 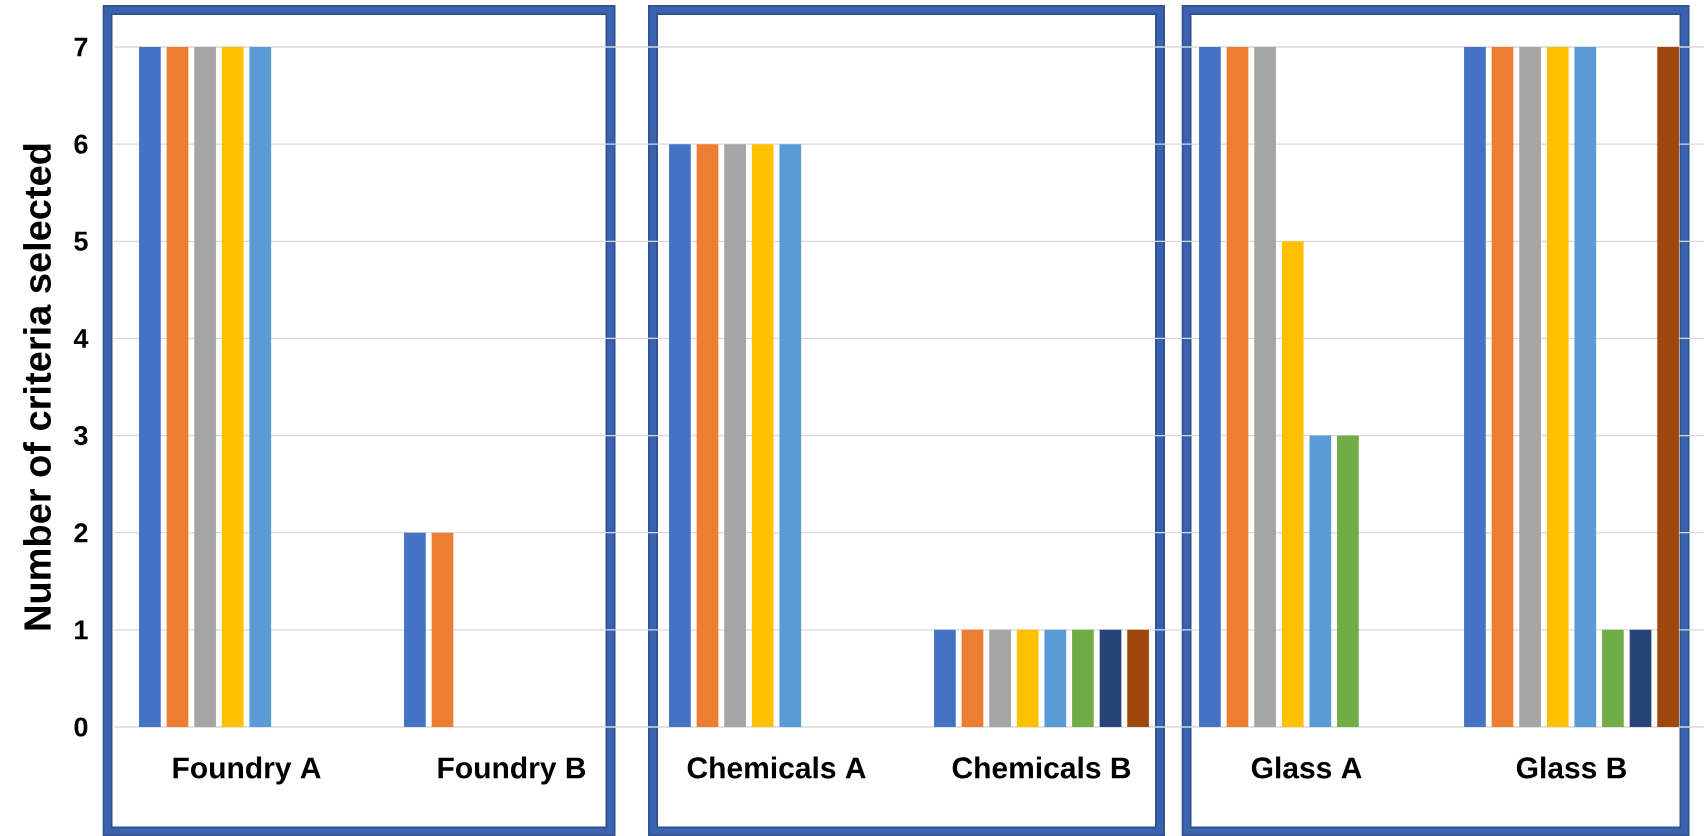 I want to click on y-tick-label: 0, so click(x=81, y=727).